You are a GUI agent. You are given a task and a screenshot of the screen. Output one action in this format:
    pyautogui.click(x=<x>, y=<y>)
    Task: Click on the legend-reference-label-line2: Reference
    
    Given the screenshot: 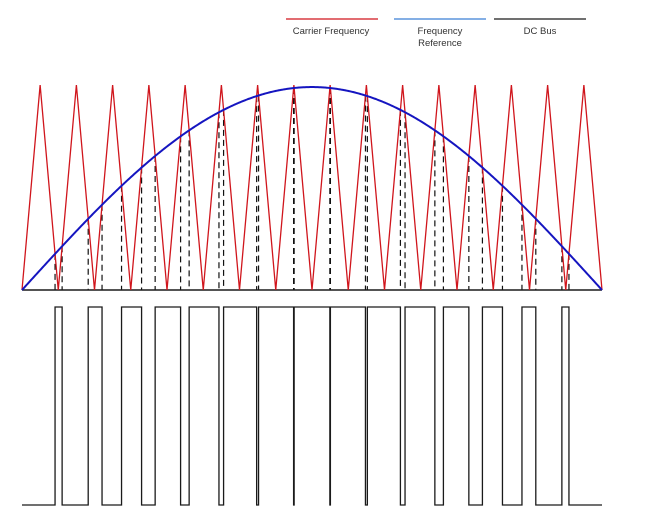 What is the action you would take?
    pyautogui.click(x=440, y=43)
    